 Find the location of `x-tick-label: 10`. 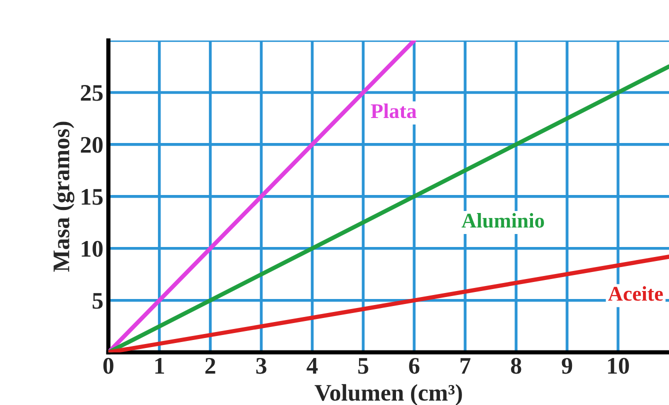

x-tick-label: 10 is located at coordinates (618, 366).